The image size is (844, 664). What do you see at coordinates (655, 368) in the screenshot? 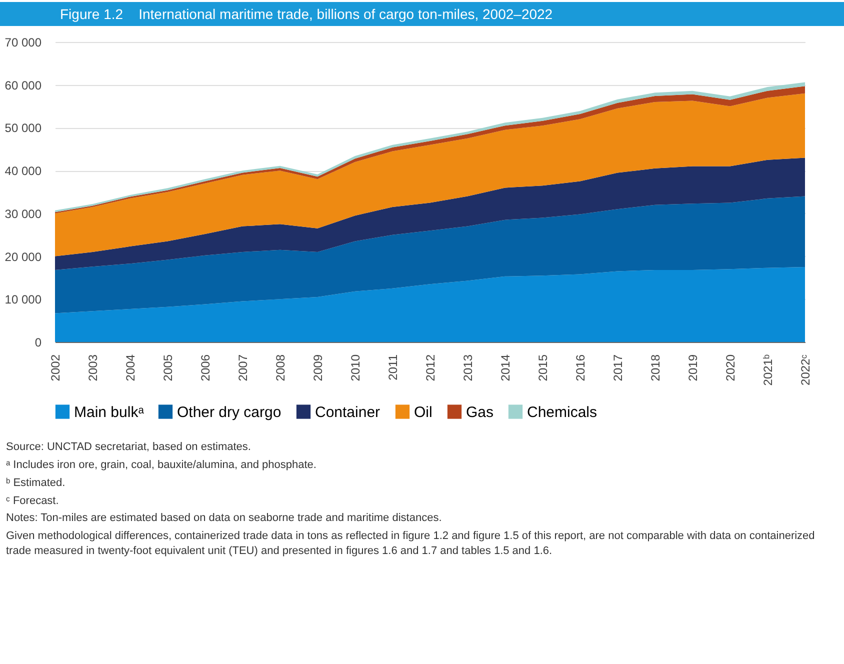
I see `x-tick-label: 2018` at bounding box center [655, 368].